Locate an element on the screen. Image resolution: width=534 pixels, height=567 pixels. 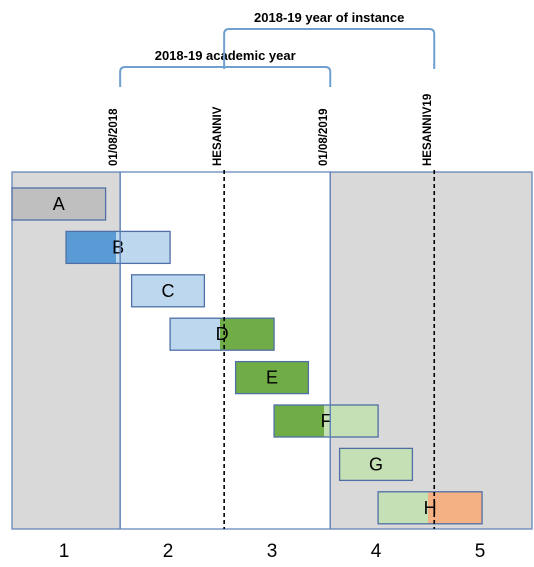
bar-label: B is located at coordinates (118, 247).